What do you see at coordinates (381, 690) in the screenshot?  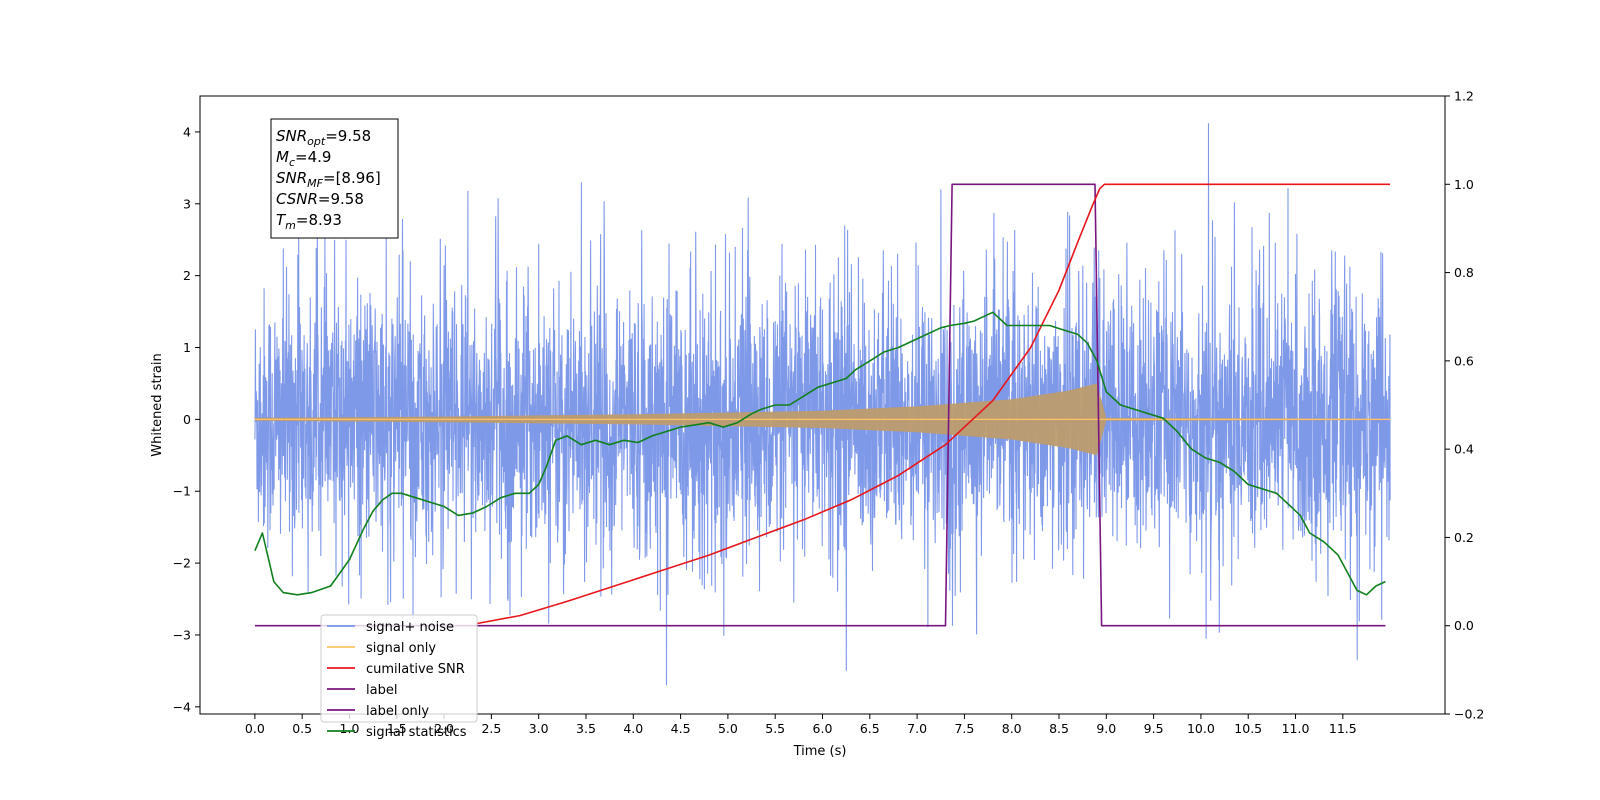 I see `legend-label: label` at bounding box center [381, 690].